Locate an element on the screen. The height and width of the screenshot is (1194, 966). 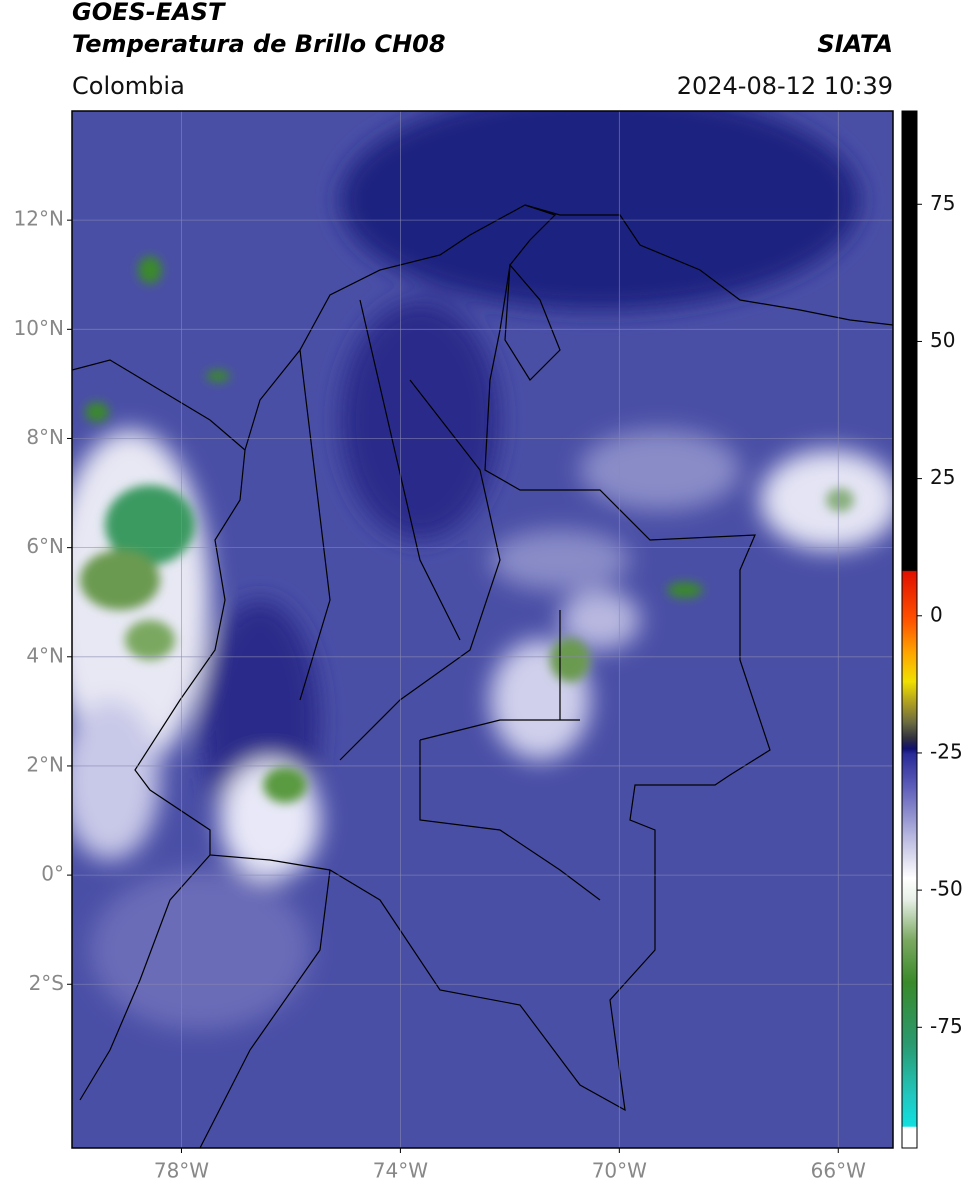
colorbar-tick-label: -25 is located at coordinates (946, 751).